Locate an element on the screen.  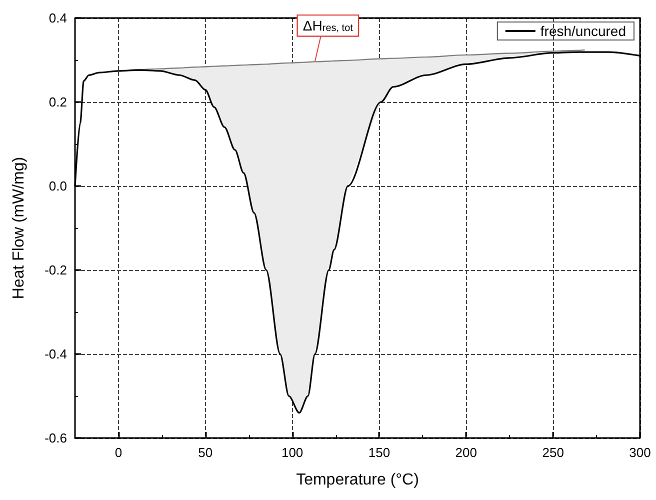
y-tick-label: -0.4 is located at coordinates (55, 354).